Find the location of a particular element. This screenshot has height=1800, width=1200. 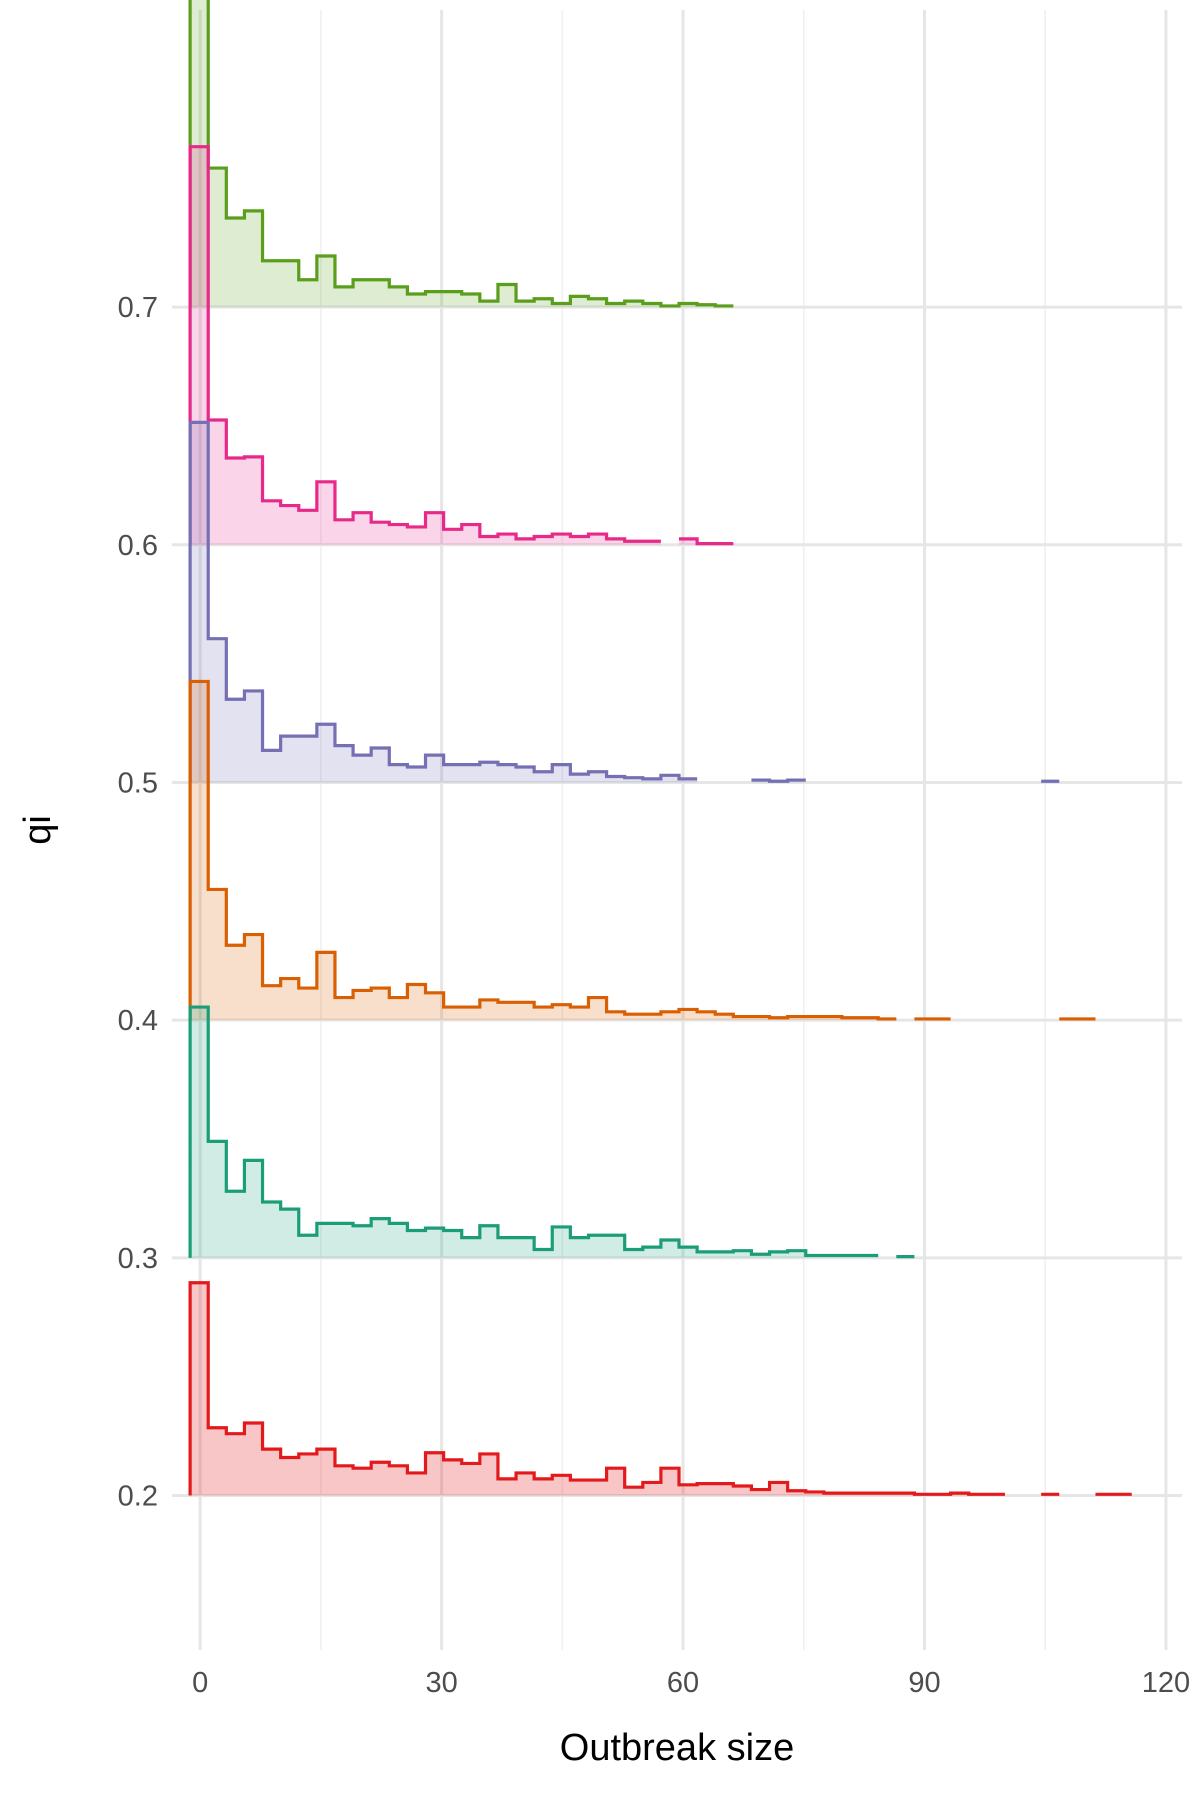

series-qi-0.5 is located at coordinates (624, 601).